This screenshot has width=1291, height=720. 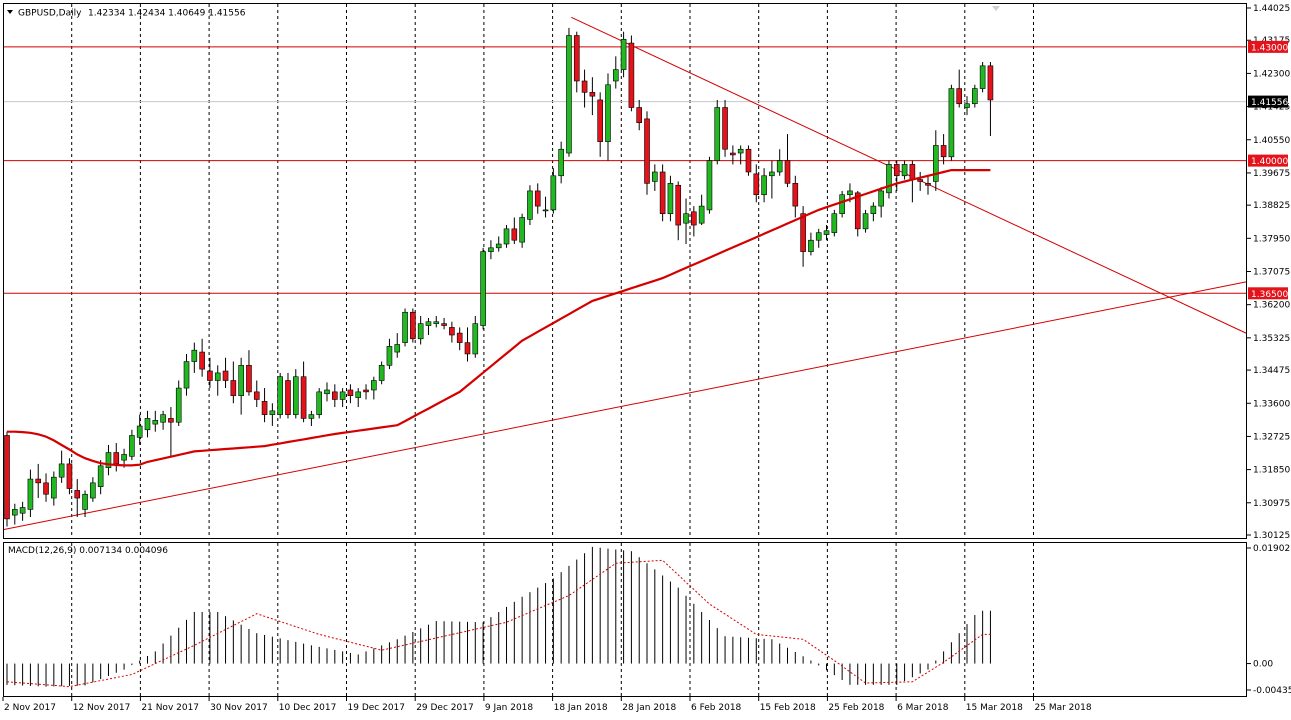 What do you see at coordinates (1269, 620) in the screenshot?
I see `macd-axis: 0.019021 0.00 -0.004351` at bounding box center [1269, 620].